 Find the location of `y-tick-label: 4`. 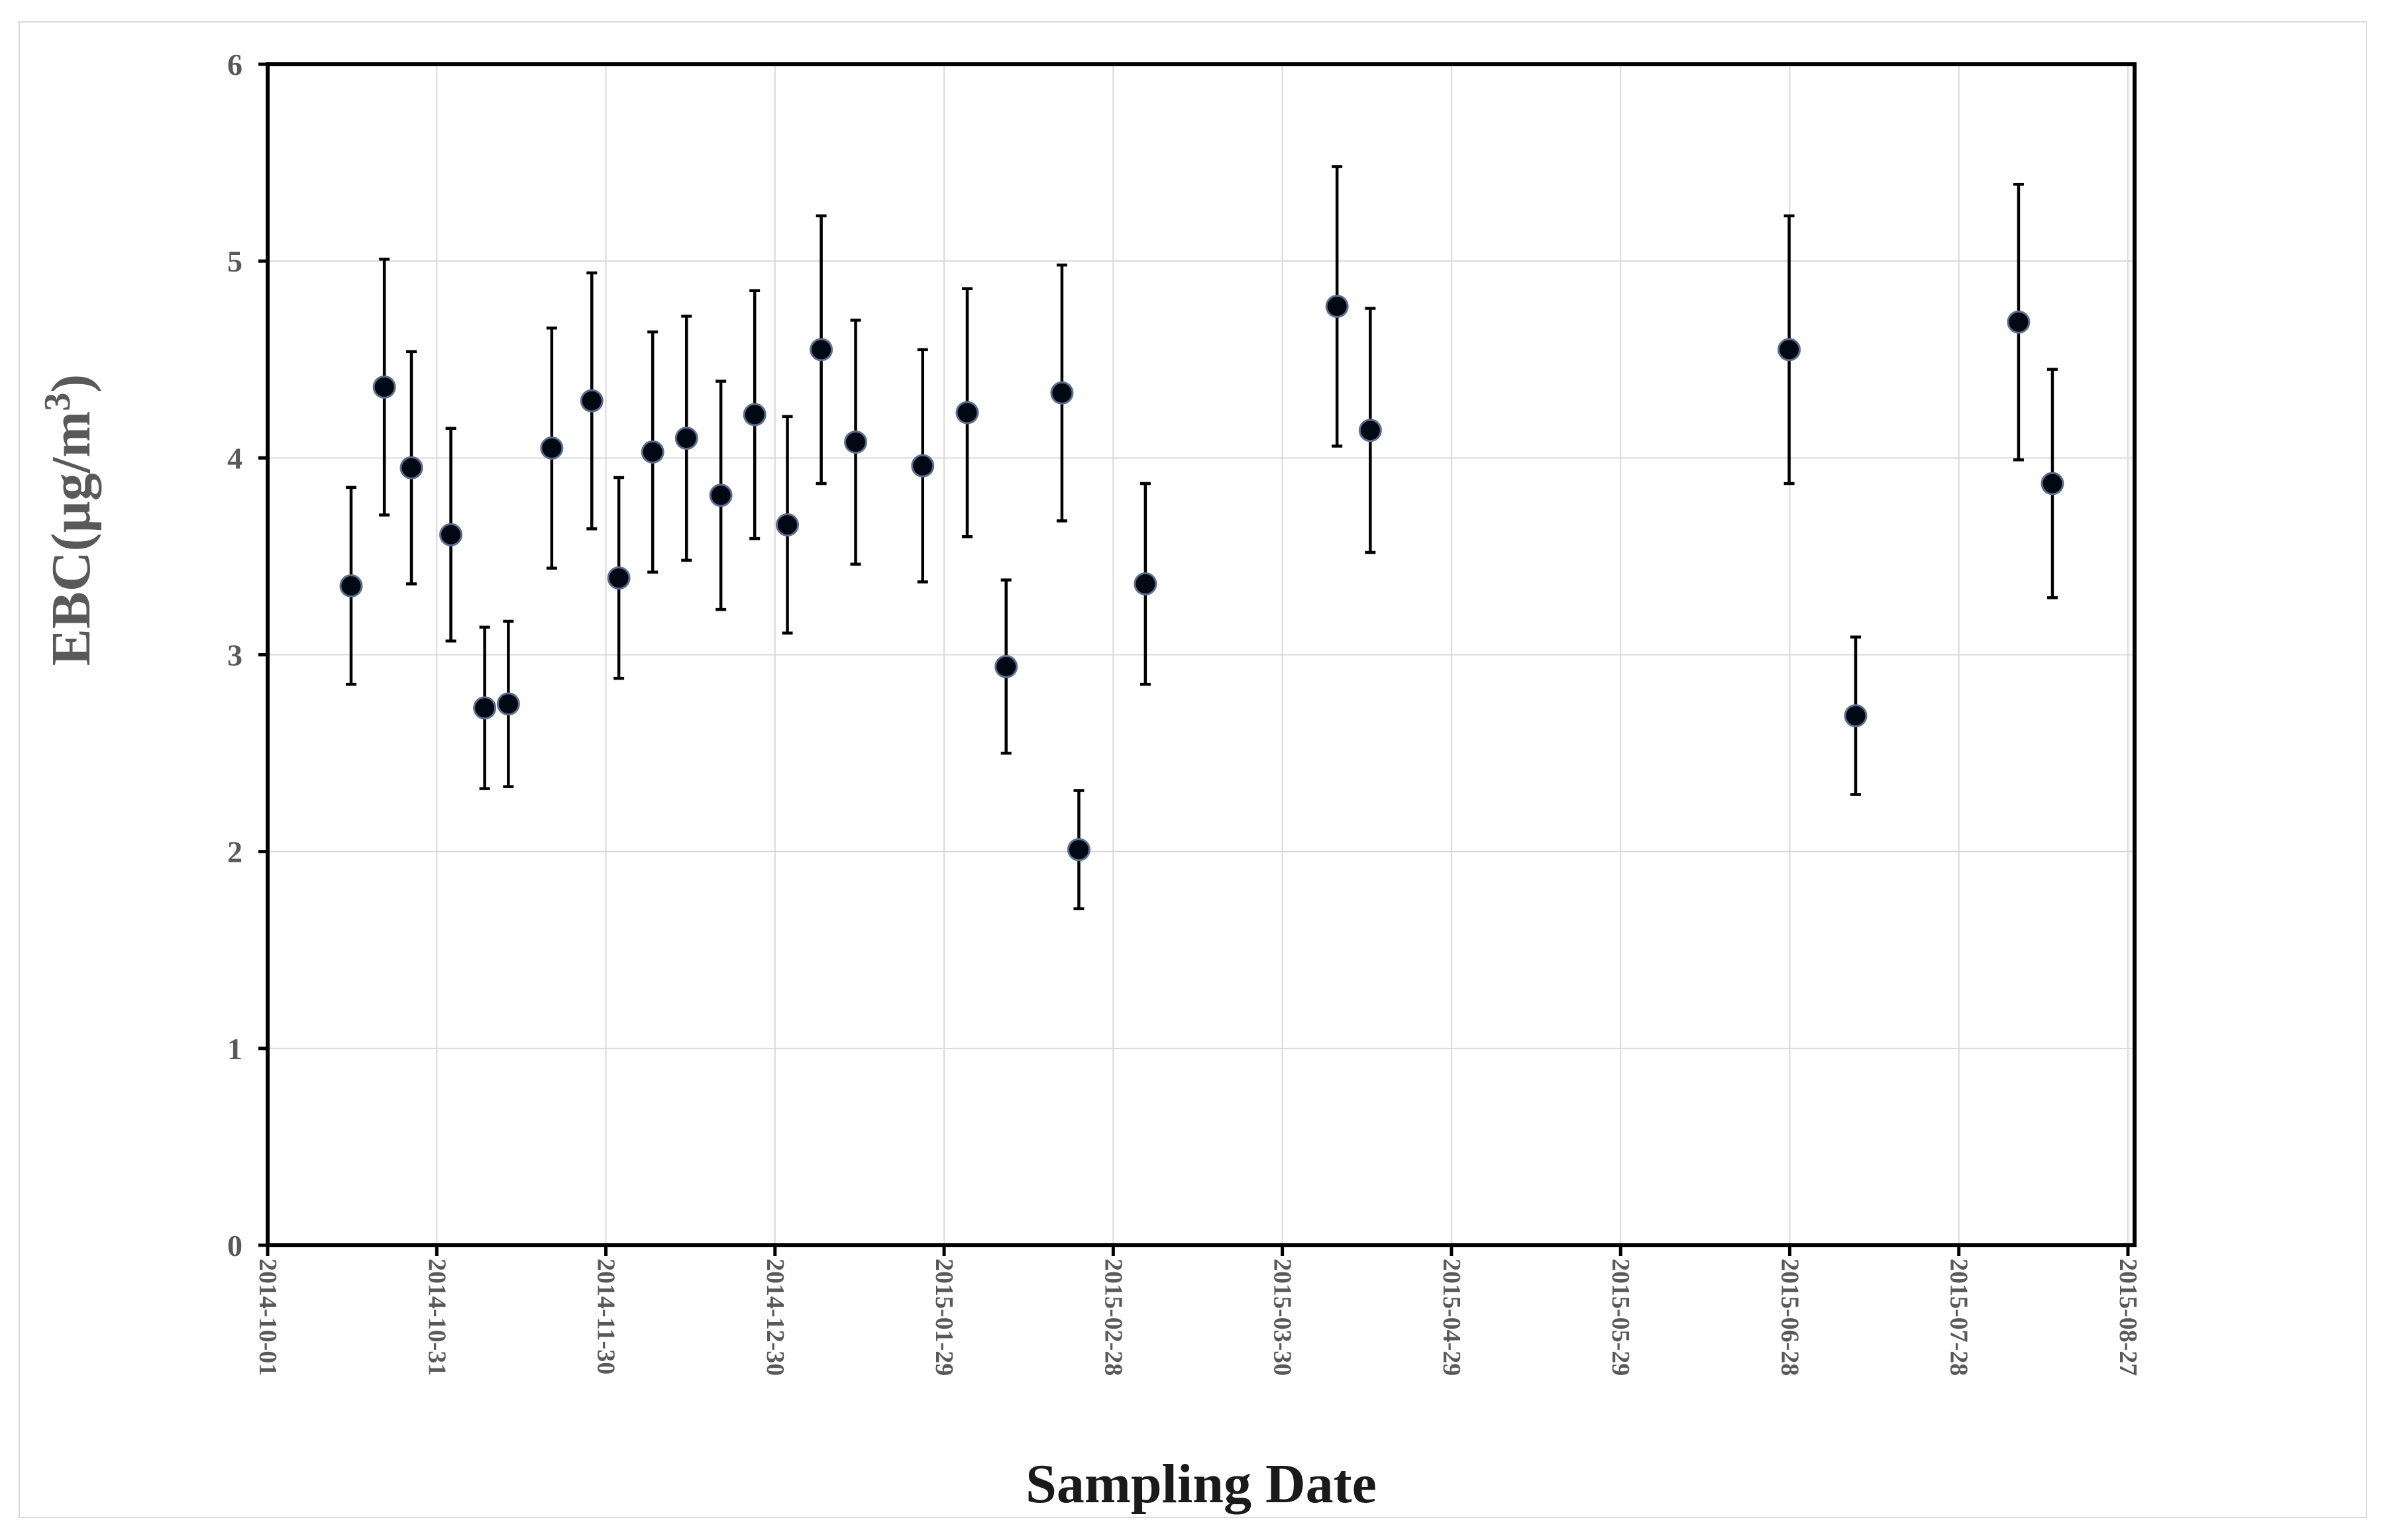

y-tick-label: 4 is located at coordinates (235, 458).